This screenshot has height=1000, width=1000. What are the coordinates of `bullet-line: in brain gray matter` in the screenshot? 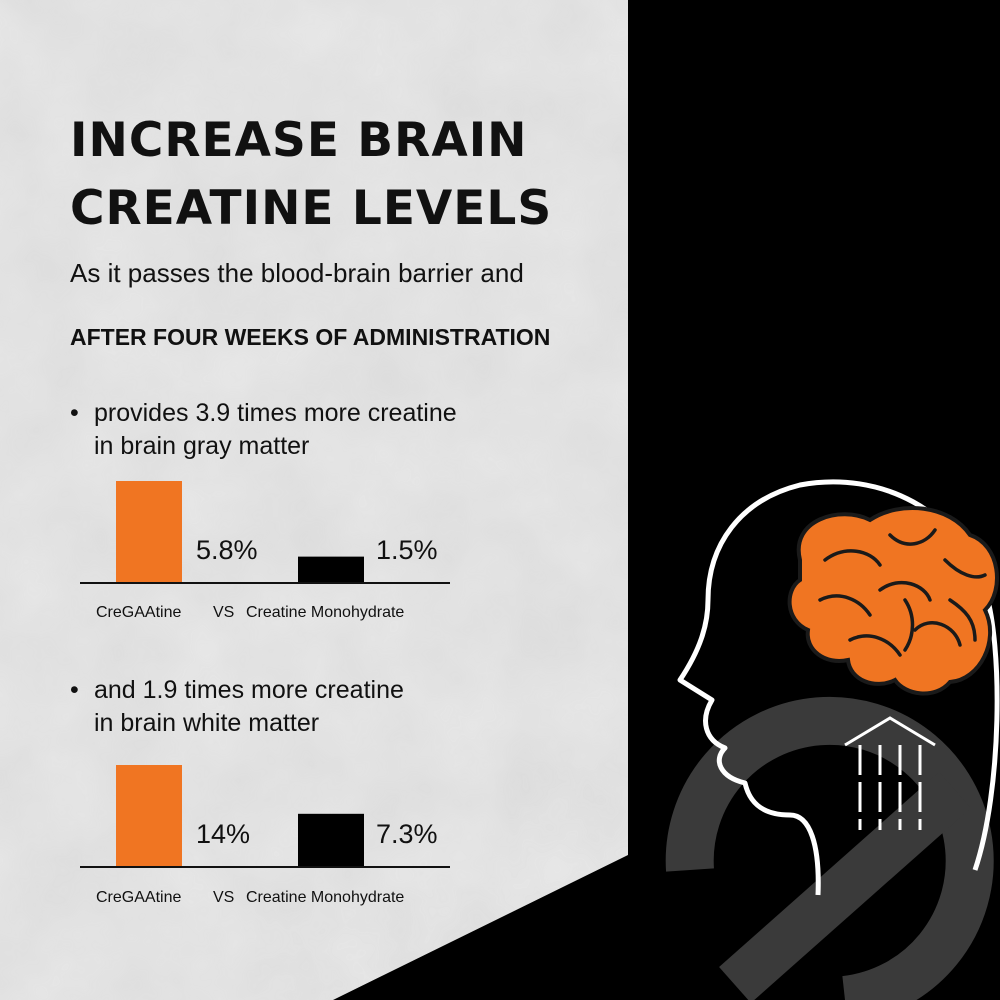 It's located at (202, 446).